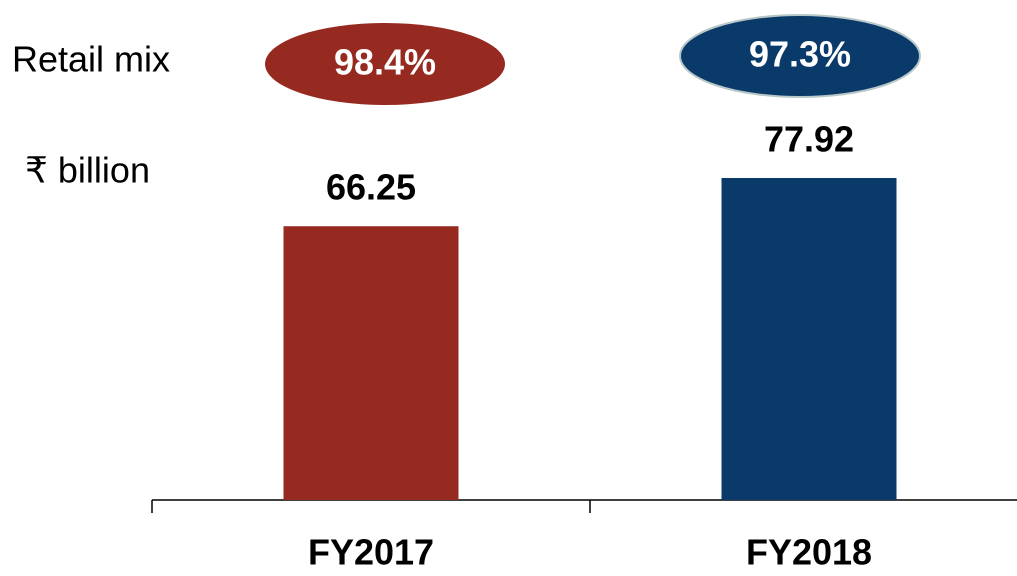 The image size is (1017, 576). I want to click on retail-mix-label: Retail mix, so click(91, 59).